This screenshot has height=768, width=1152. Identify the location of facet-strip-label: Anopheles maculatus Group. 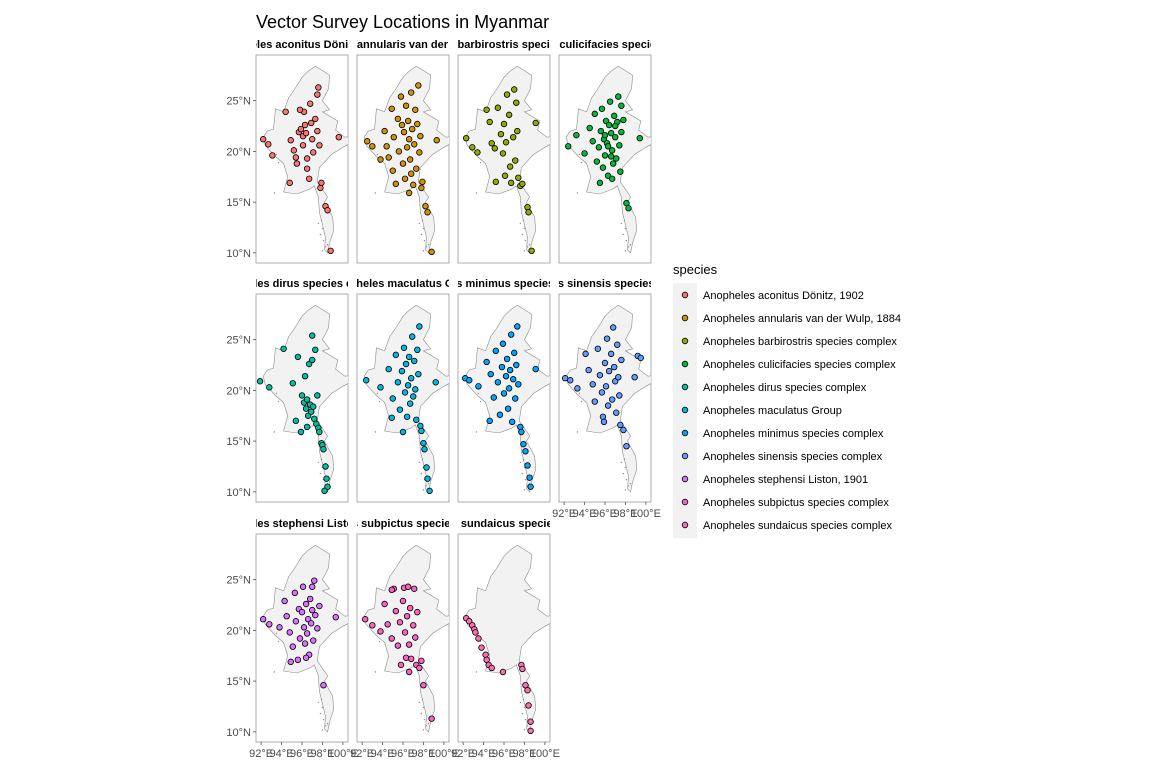
(403, 284).